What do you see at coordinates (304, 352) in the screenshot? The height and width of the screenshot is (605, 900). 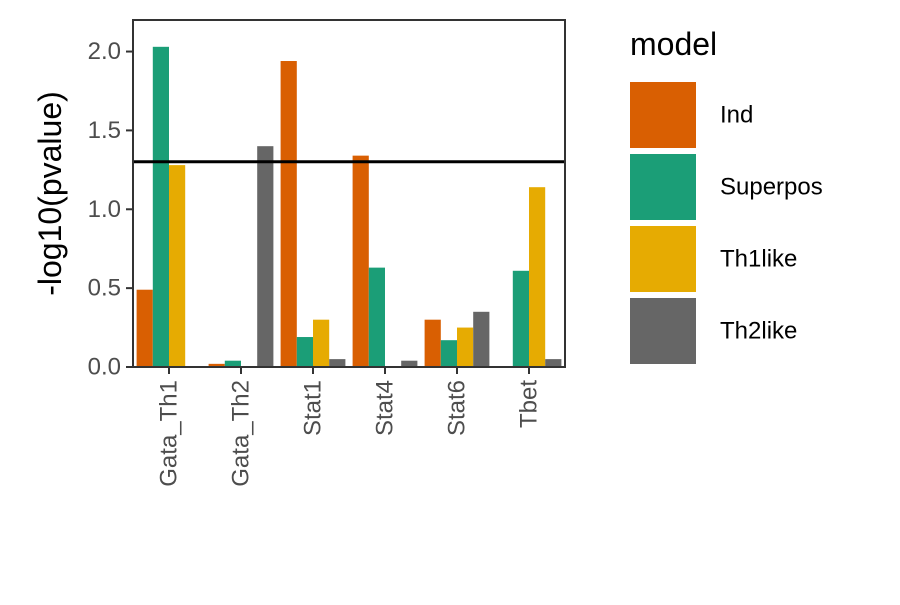 I see `bar-superpos-stat1` at bounding box center [304, 352].